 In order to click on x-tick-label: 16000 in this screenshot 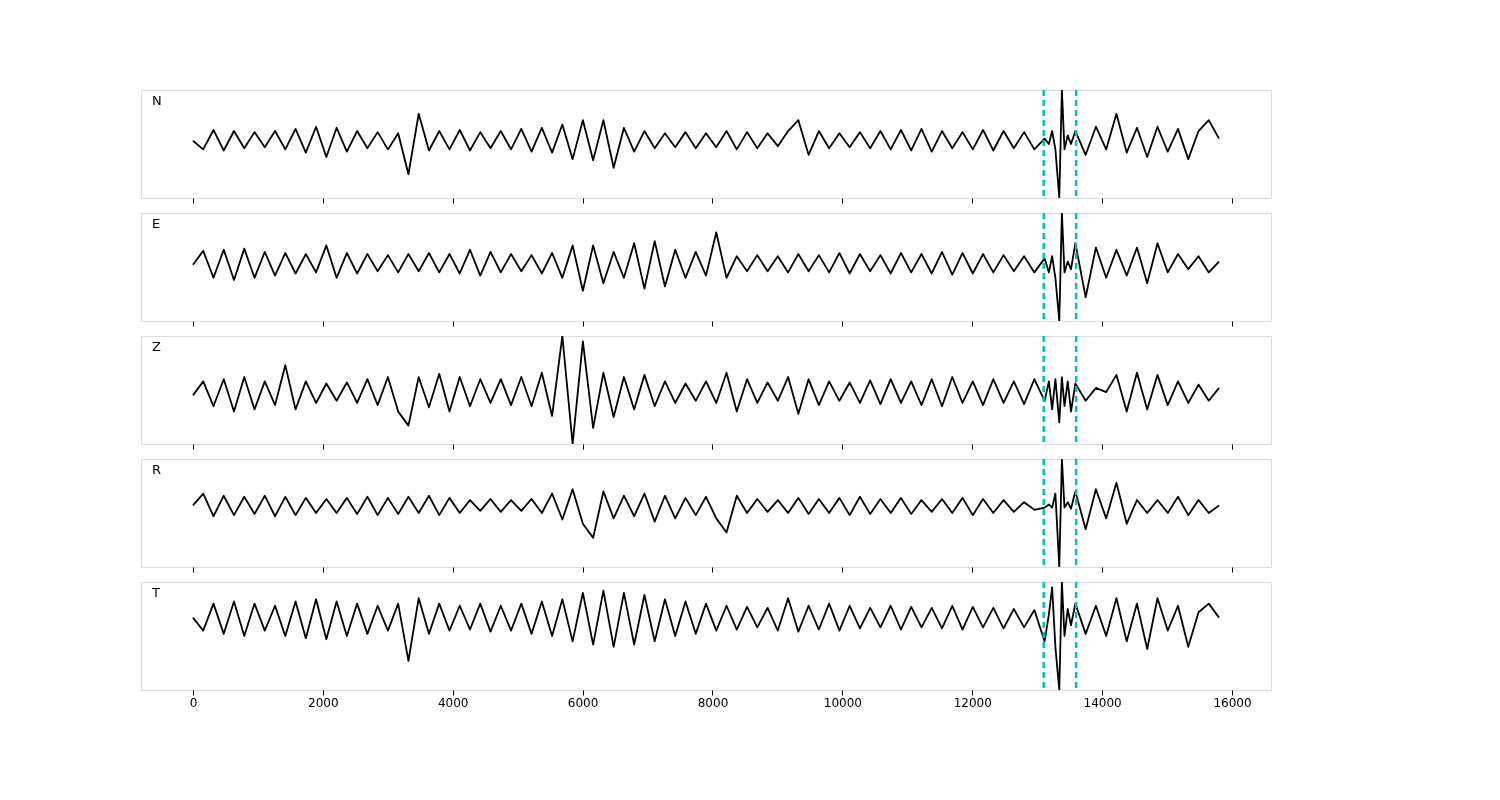, I will do `click(1232, 702)`.